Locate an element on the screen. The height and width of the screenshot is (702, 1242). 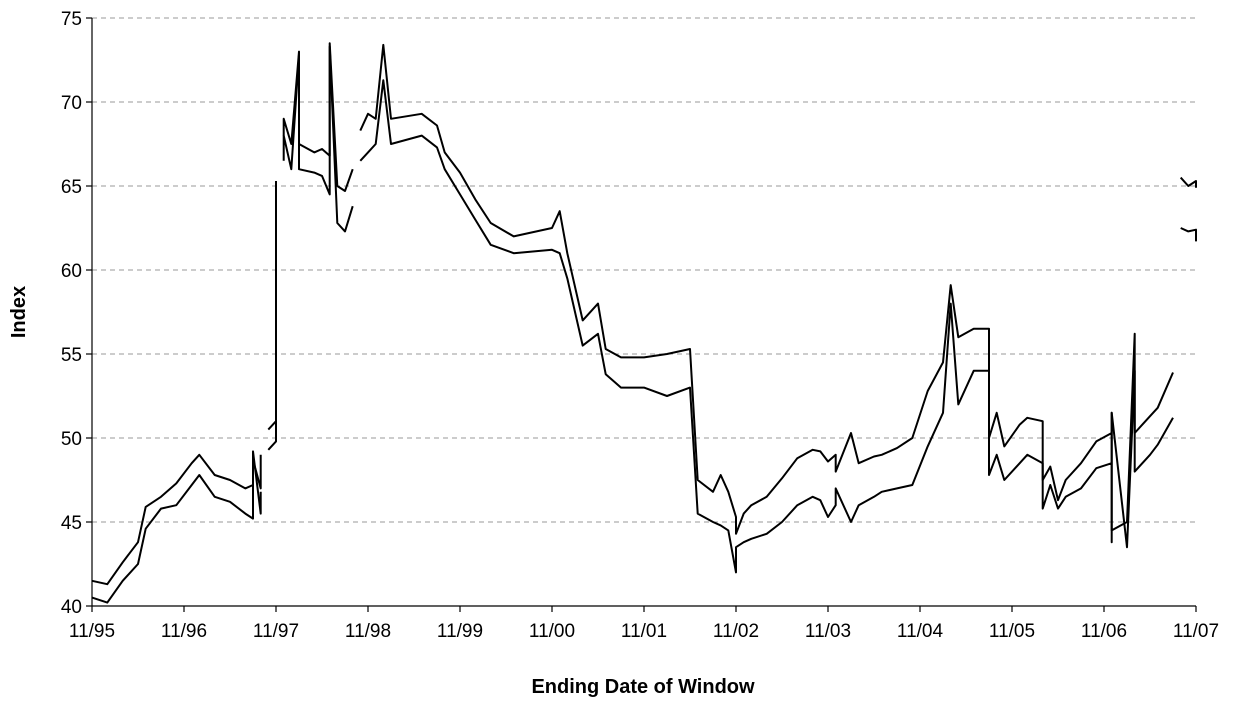
y-tick-label: 70 is located at coordinates (71, 103).